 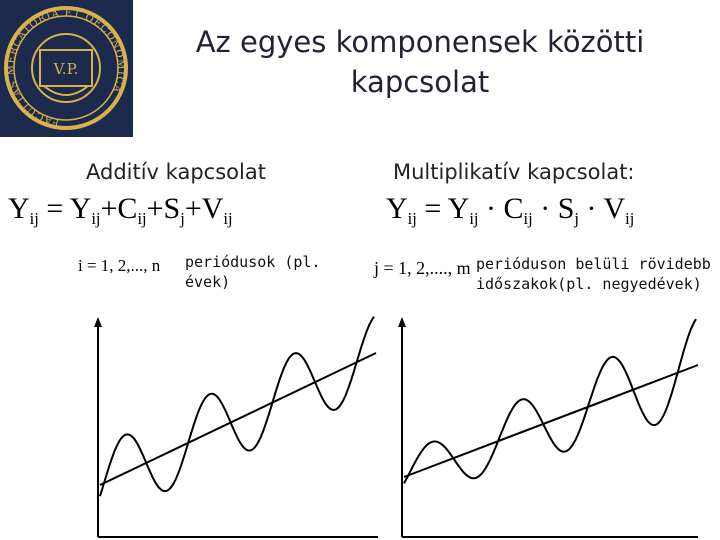 I want to click on additive-wave-curve, so click(x=237, y=406).